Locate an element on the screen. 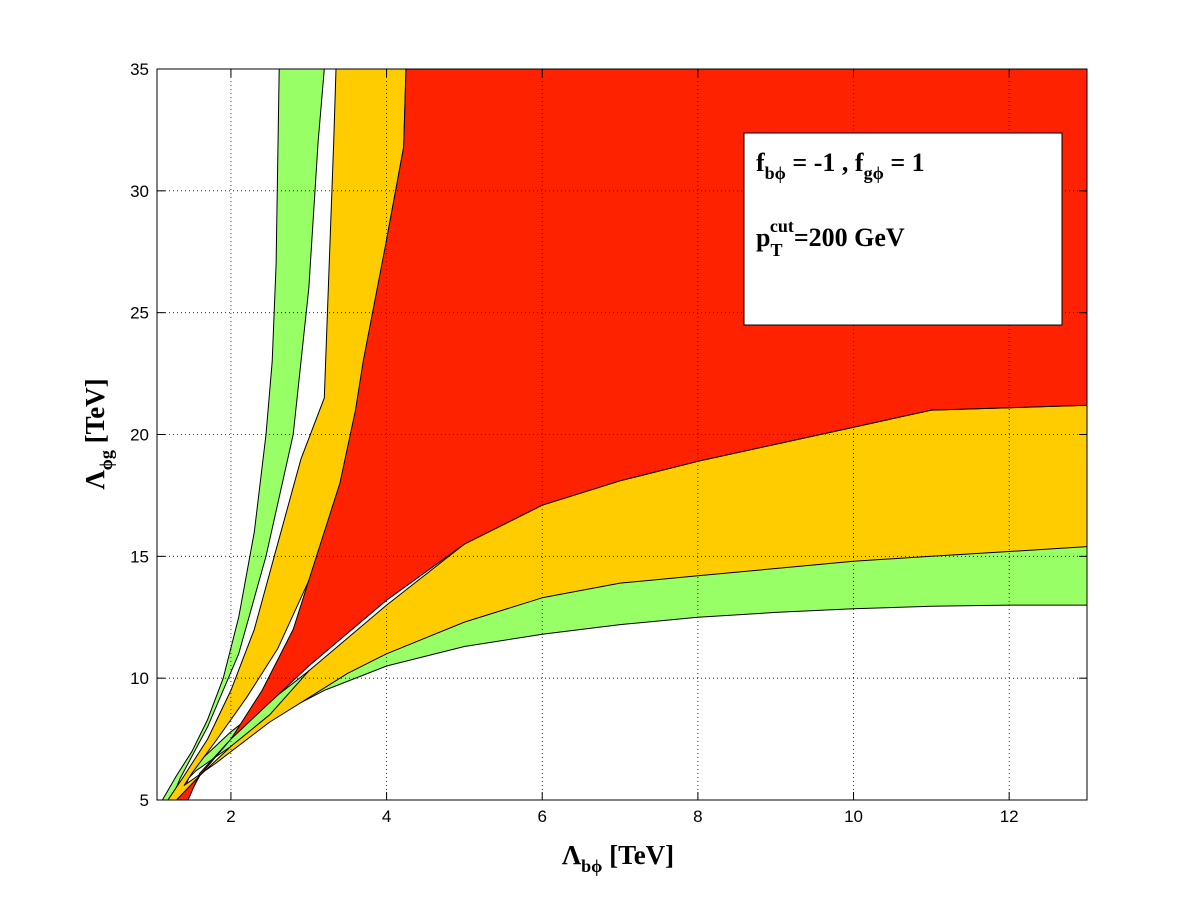 Image resolution: width=1200 pixels, height=900 pixels. y-tick-label: 30 is located at coordinates (139, 191).